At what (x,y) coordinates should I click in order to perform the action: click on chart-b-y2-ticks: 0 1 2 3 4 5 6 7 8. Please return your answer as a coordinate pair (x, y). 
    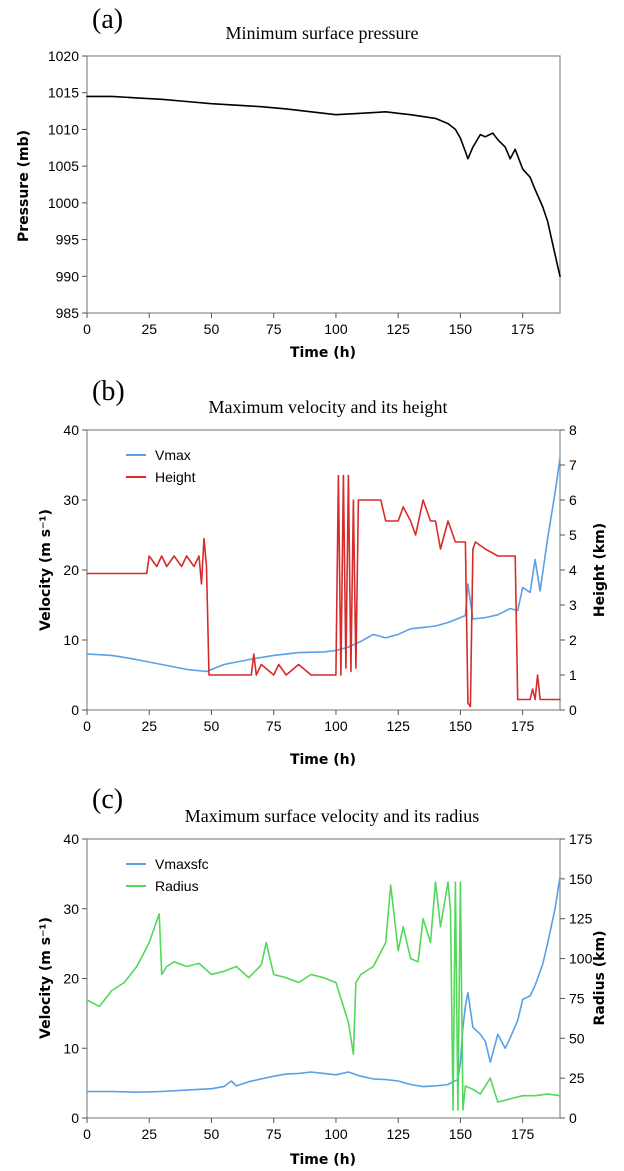
    Looking at the image, I should click on (568, 570).